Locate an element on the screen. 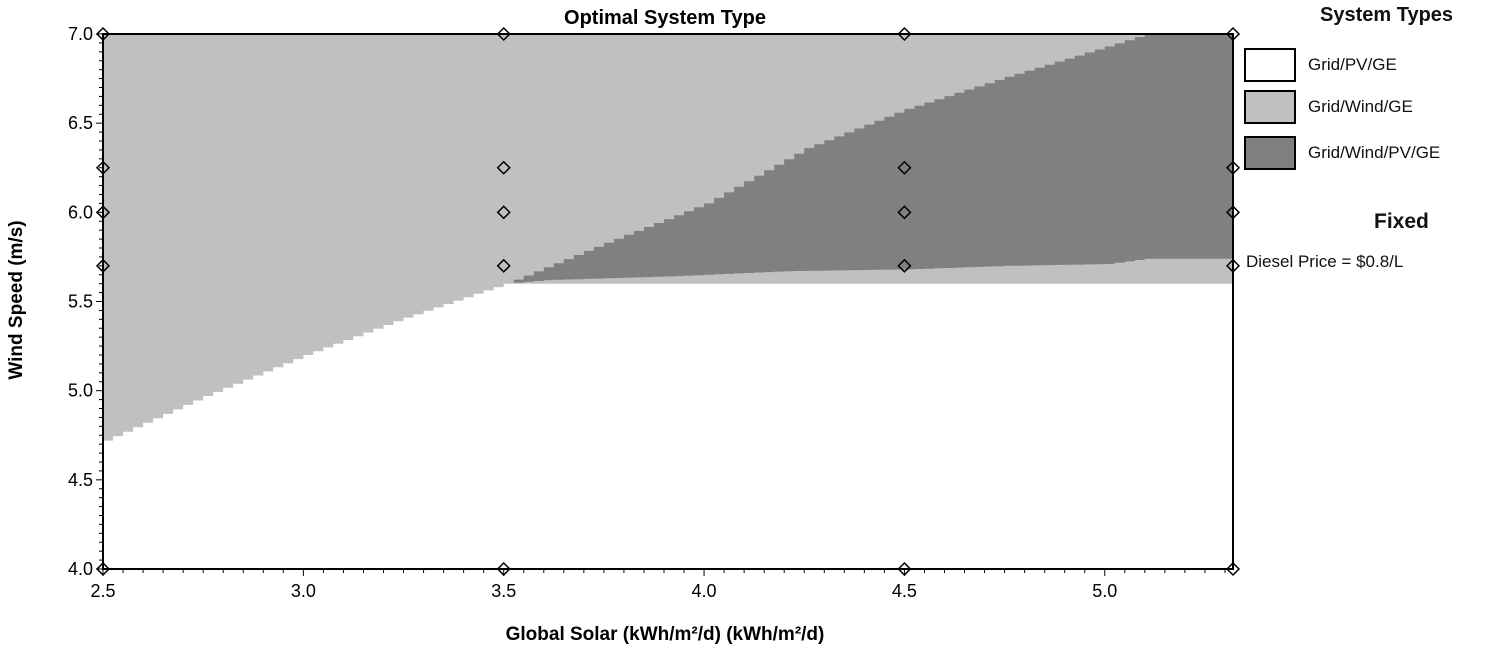  legend-item-grid-pv-ge: Grid/PV/GE is located at coordinates (1369, 67).